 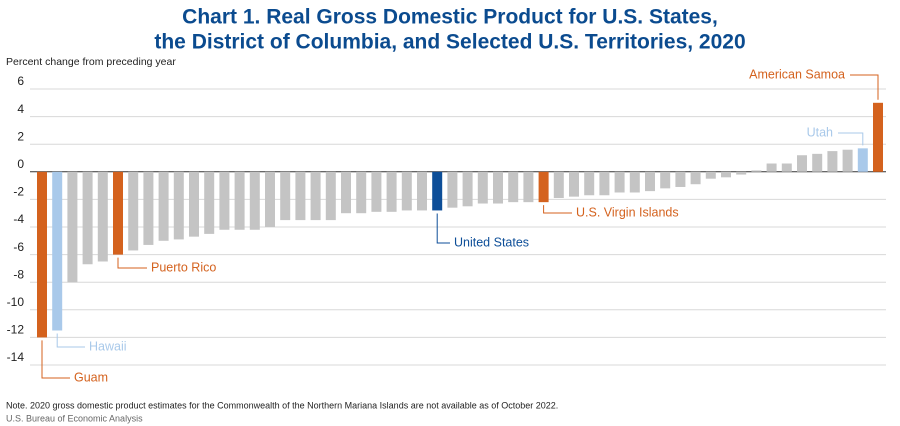 What do you see at coordinates (18, 192) in the screenshot?
I see `y-tick-label: -2` at bounding box center [18, 192].